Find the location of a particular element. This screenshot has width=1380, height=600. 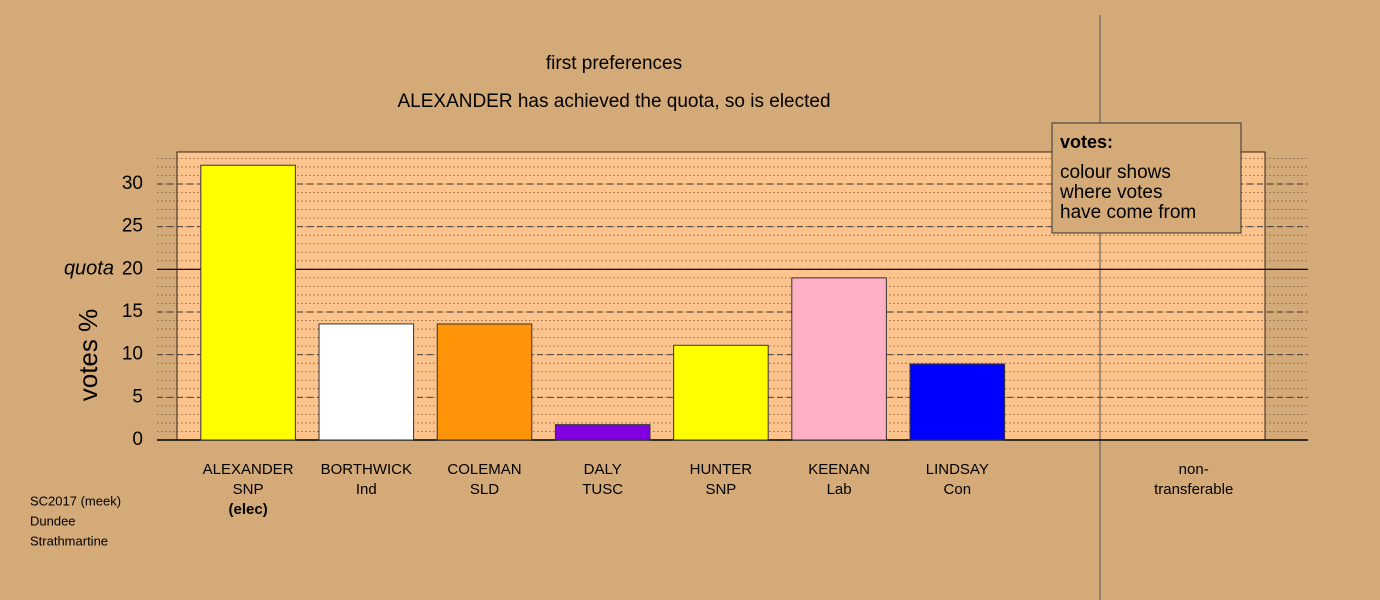

chart-title: first preferences is located at coordinates (614, 63).